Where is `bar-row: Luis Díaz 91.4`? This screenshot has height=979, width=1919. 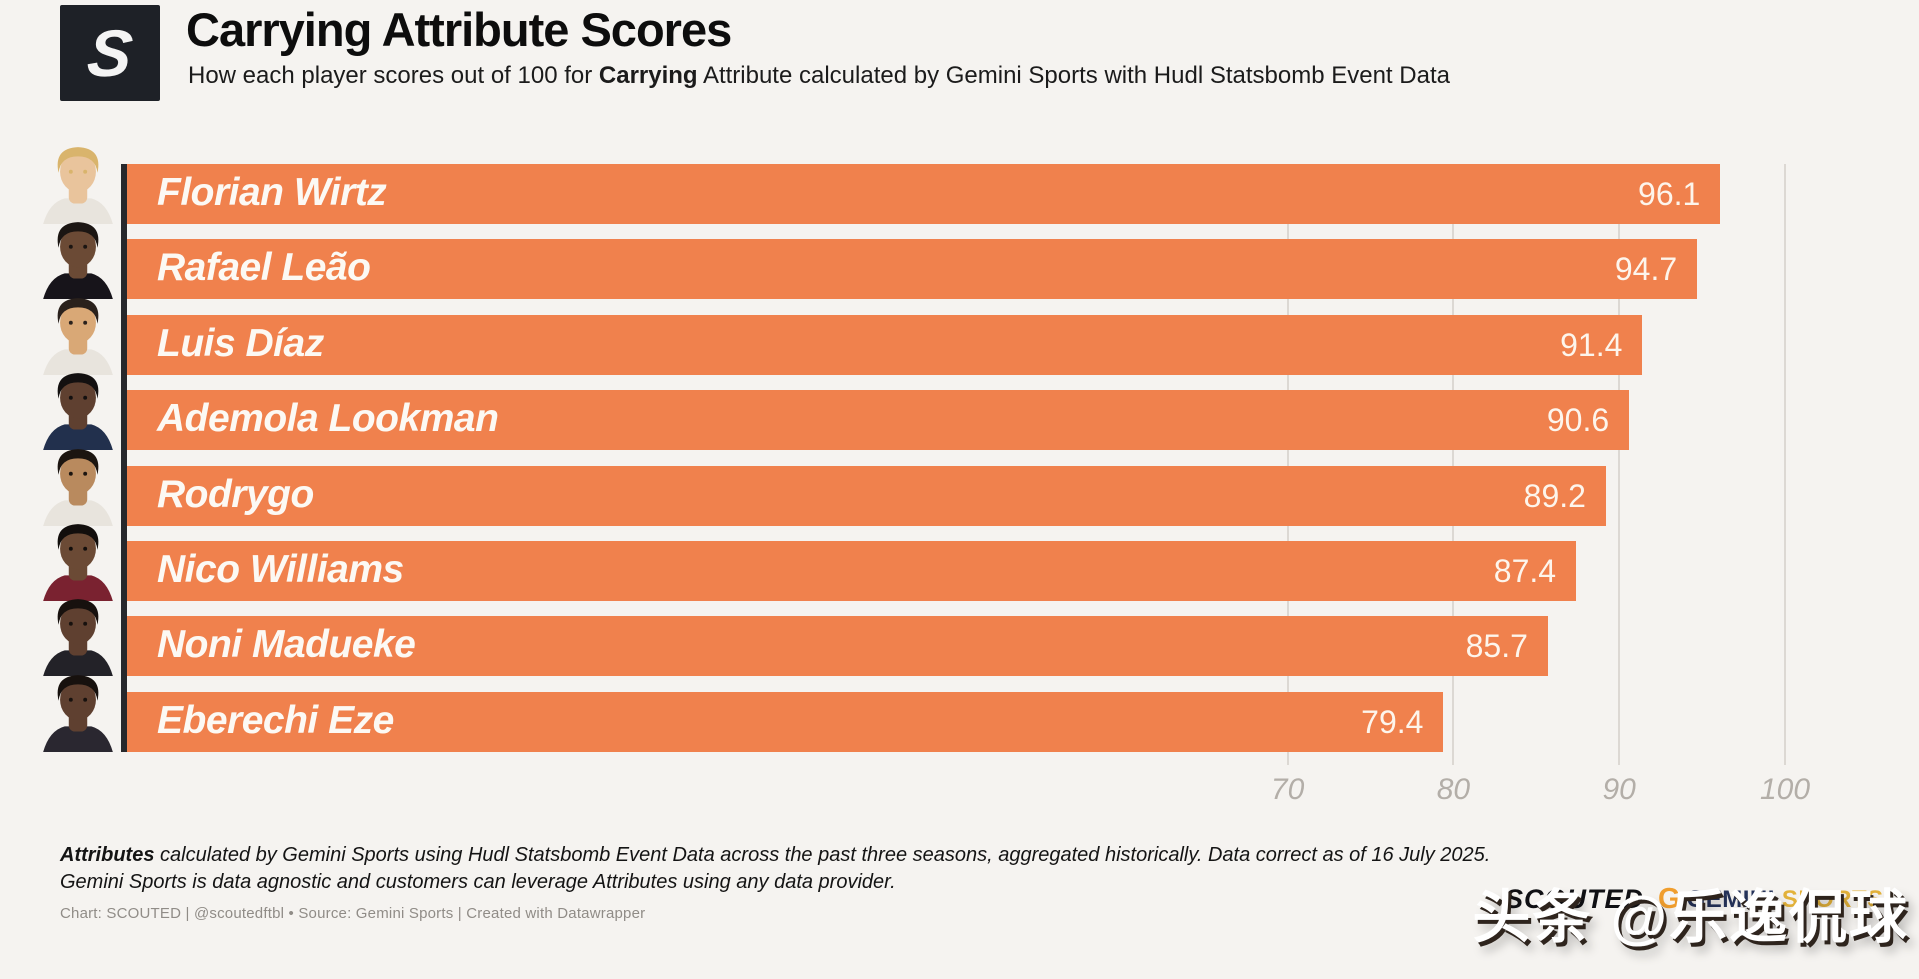
bar-row: Luis Díaz 91.4 is located at coordinates (914, 336).